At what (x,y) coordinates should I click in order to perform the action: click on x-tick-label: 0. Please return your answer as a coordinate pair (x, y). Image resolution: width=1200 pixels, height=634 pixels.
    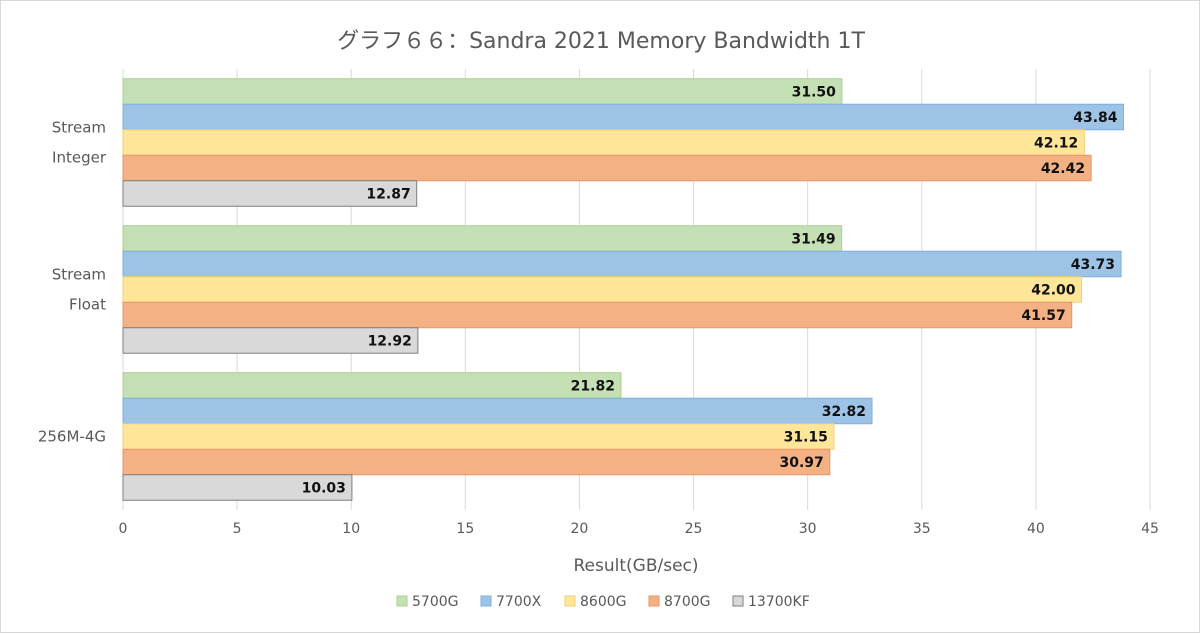
    Looking at the image, I should click on (123, 529).